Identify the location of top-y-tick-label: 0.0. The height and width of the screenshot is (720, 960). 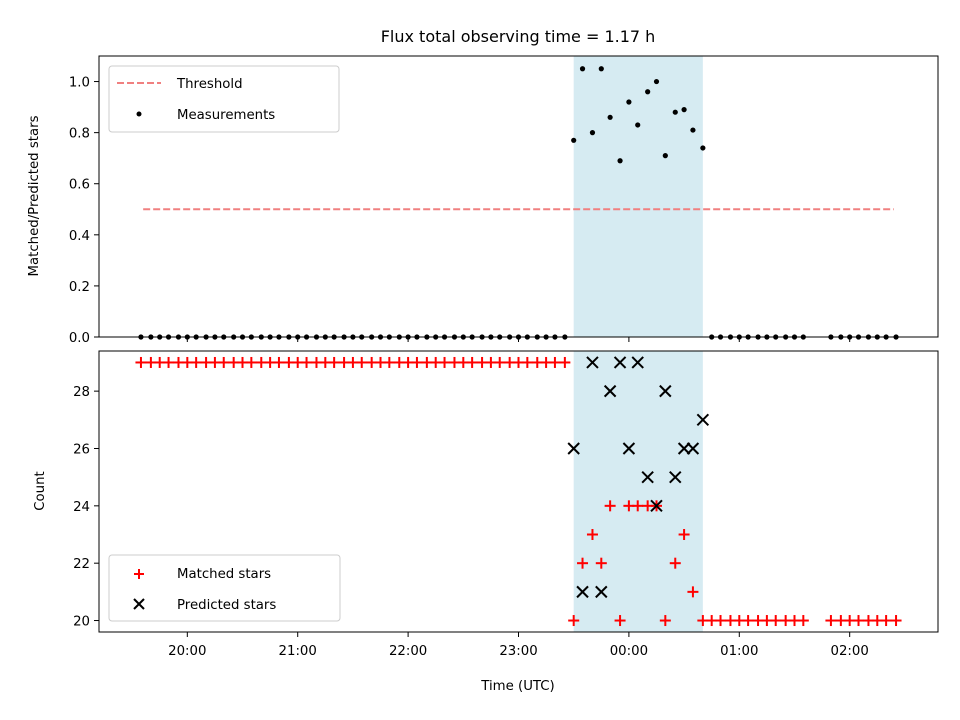
(79, 338).